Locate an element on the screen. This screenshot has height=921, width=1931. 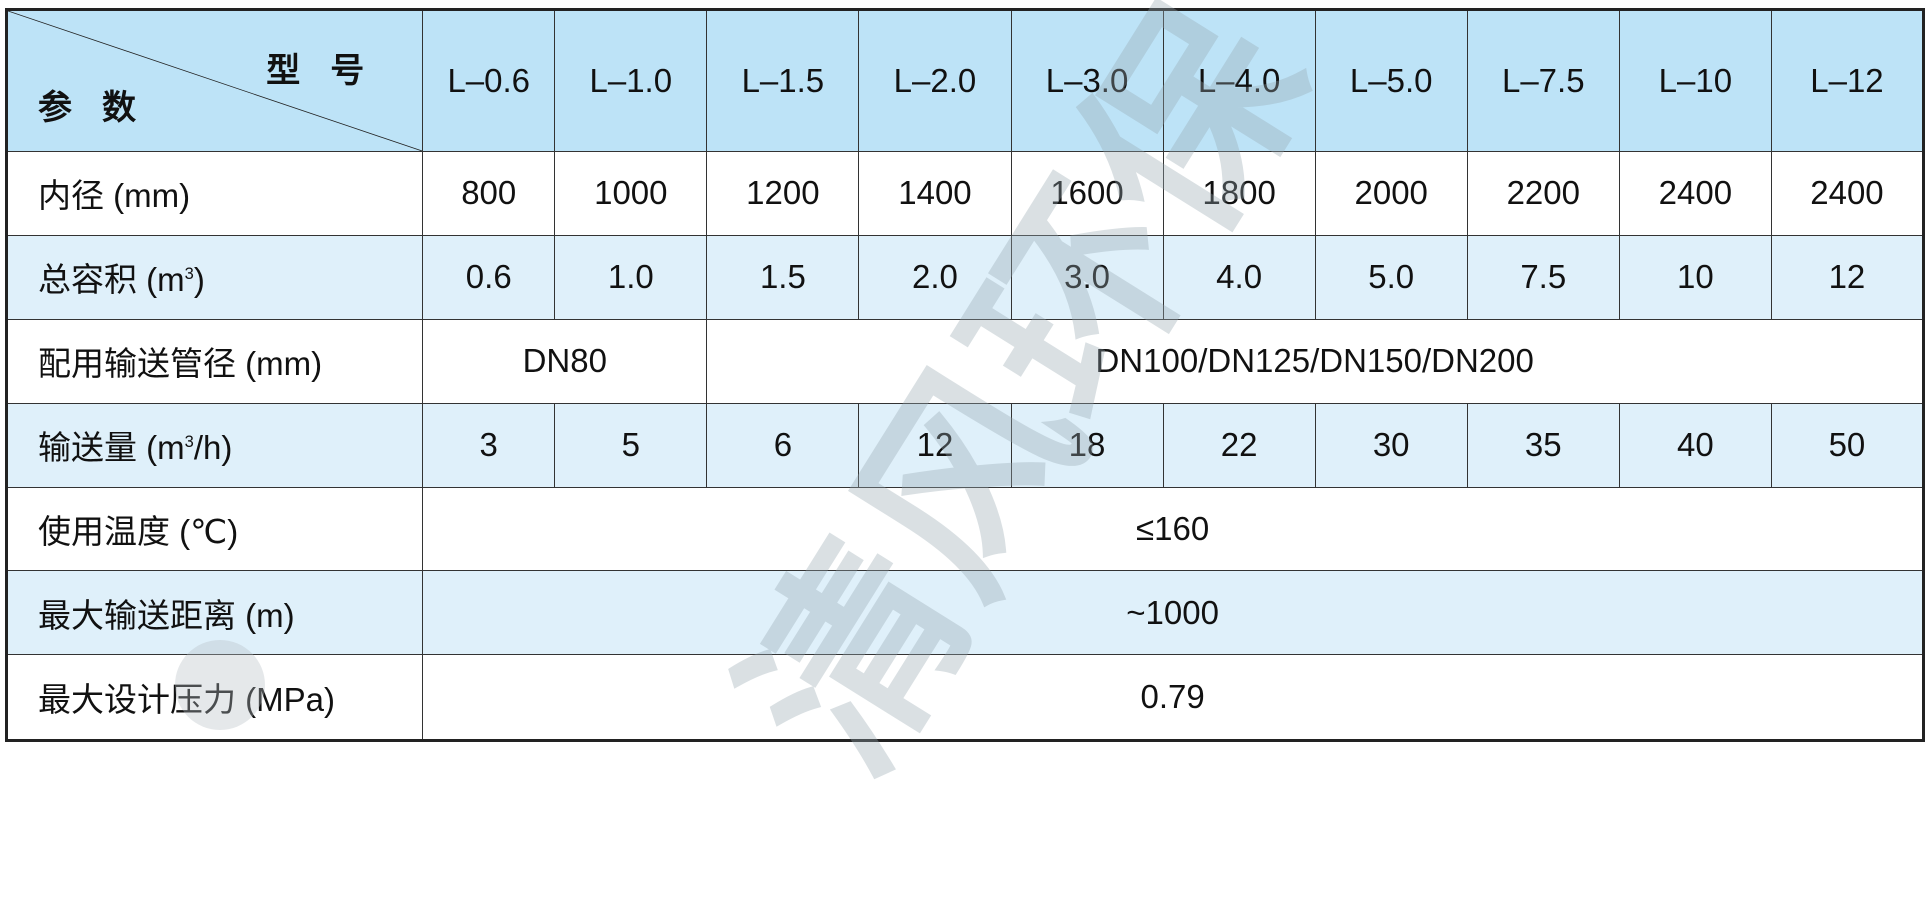
cell: 7.5 is located at coordinates (1543, 277).